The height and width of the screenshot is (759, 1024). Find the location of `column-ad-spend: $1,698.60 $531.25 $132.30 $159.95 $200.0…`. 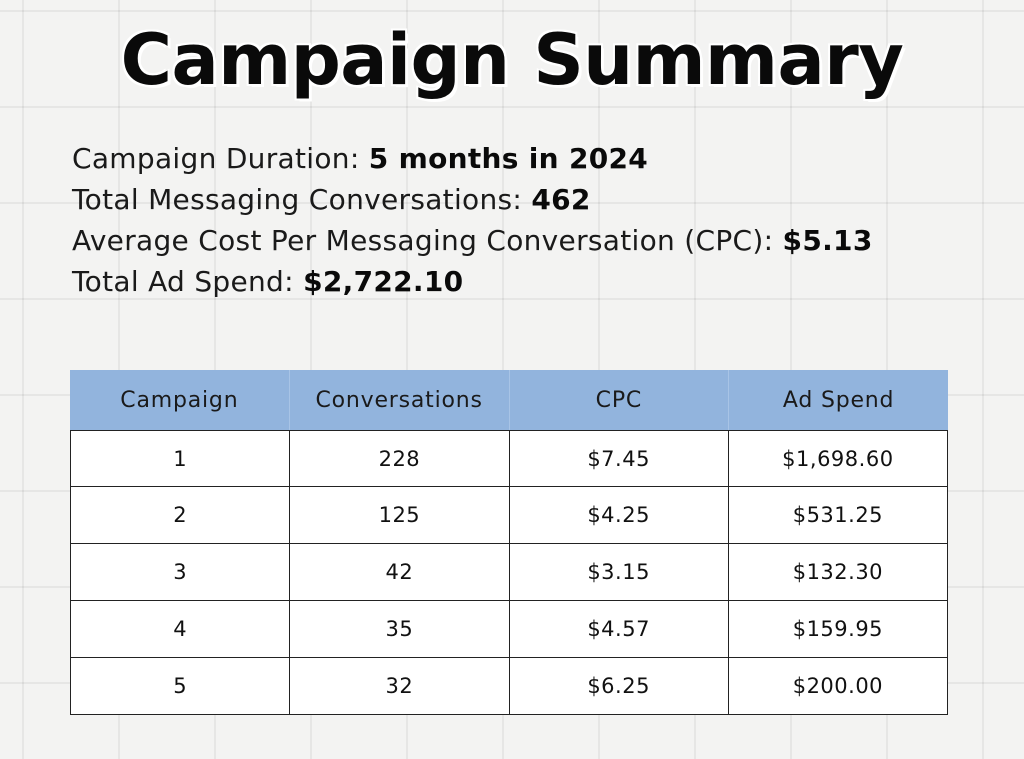

column-ad-spend: $1,698.60 $531.25 $132.30 $159.95 $200.0… is located at coordinates (838, 572).